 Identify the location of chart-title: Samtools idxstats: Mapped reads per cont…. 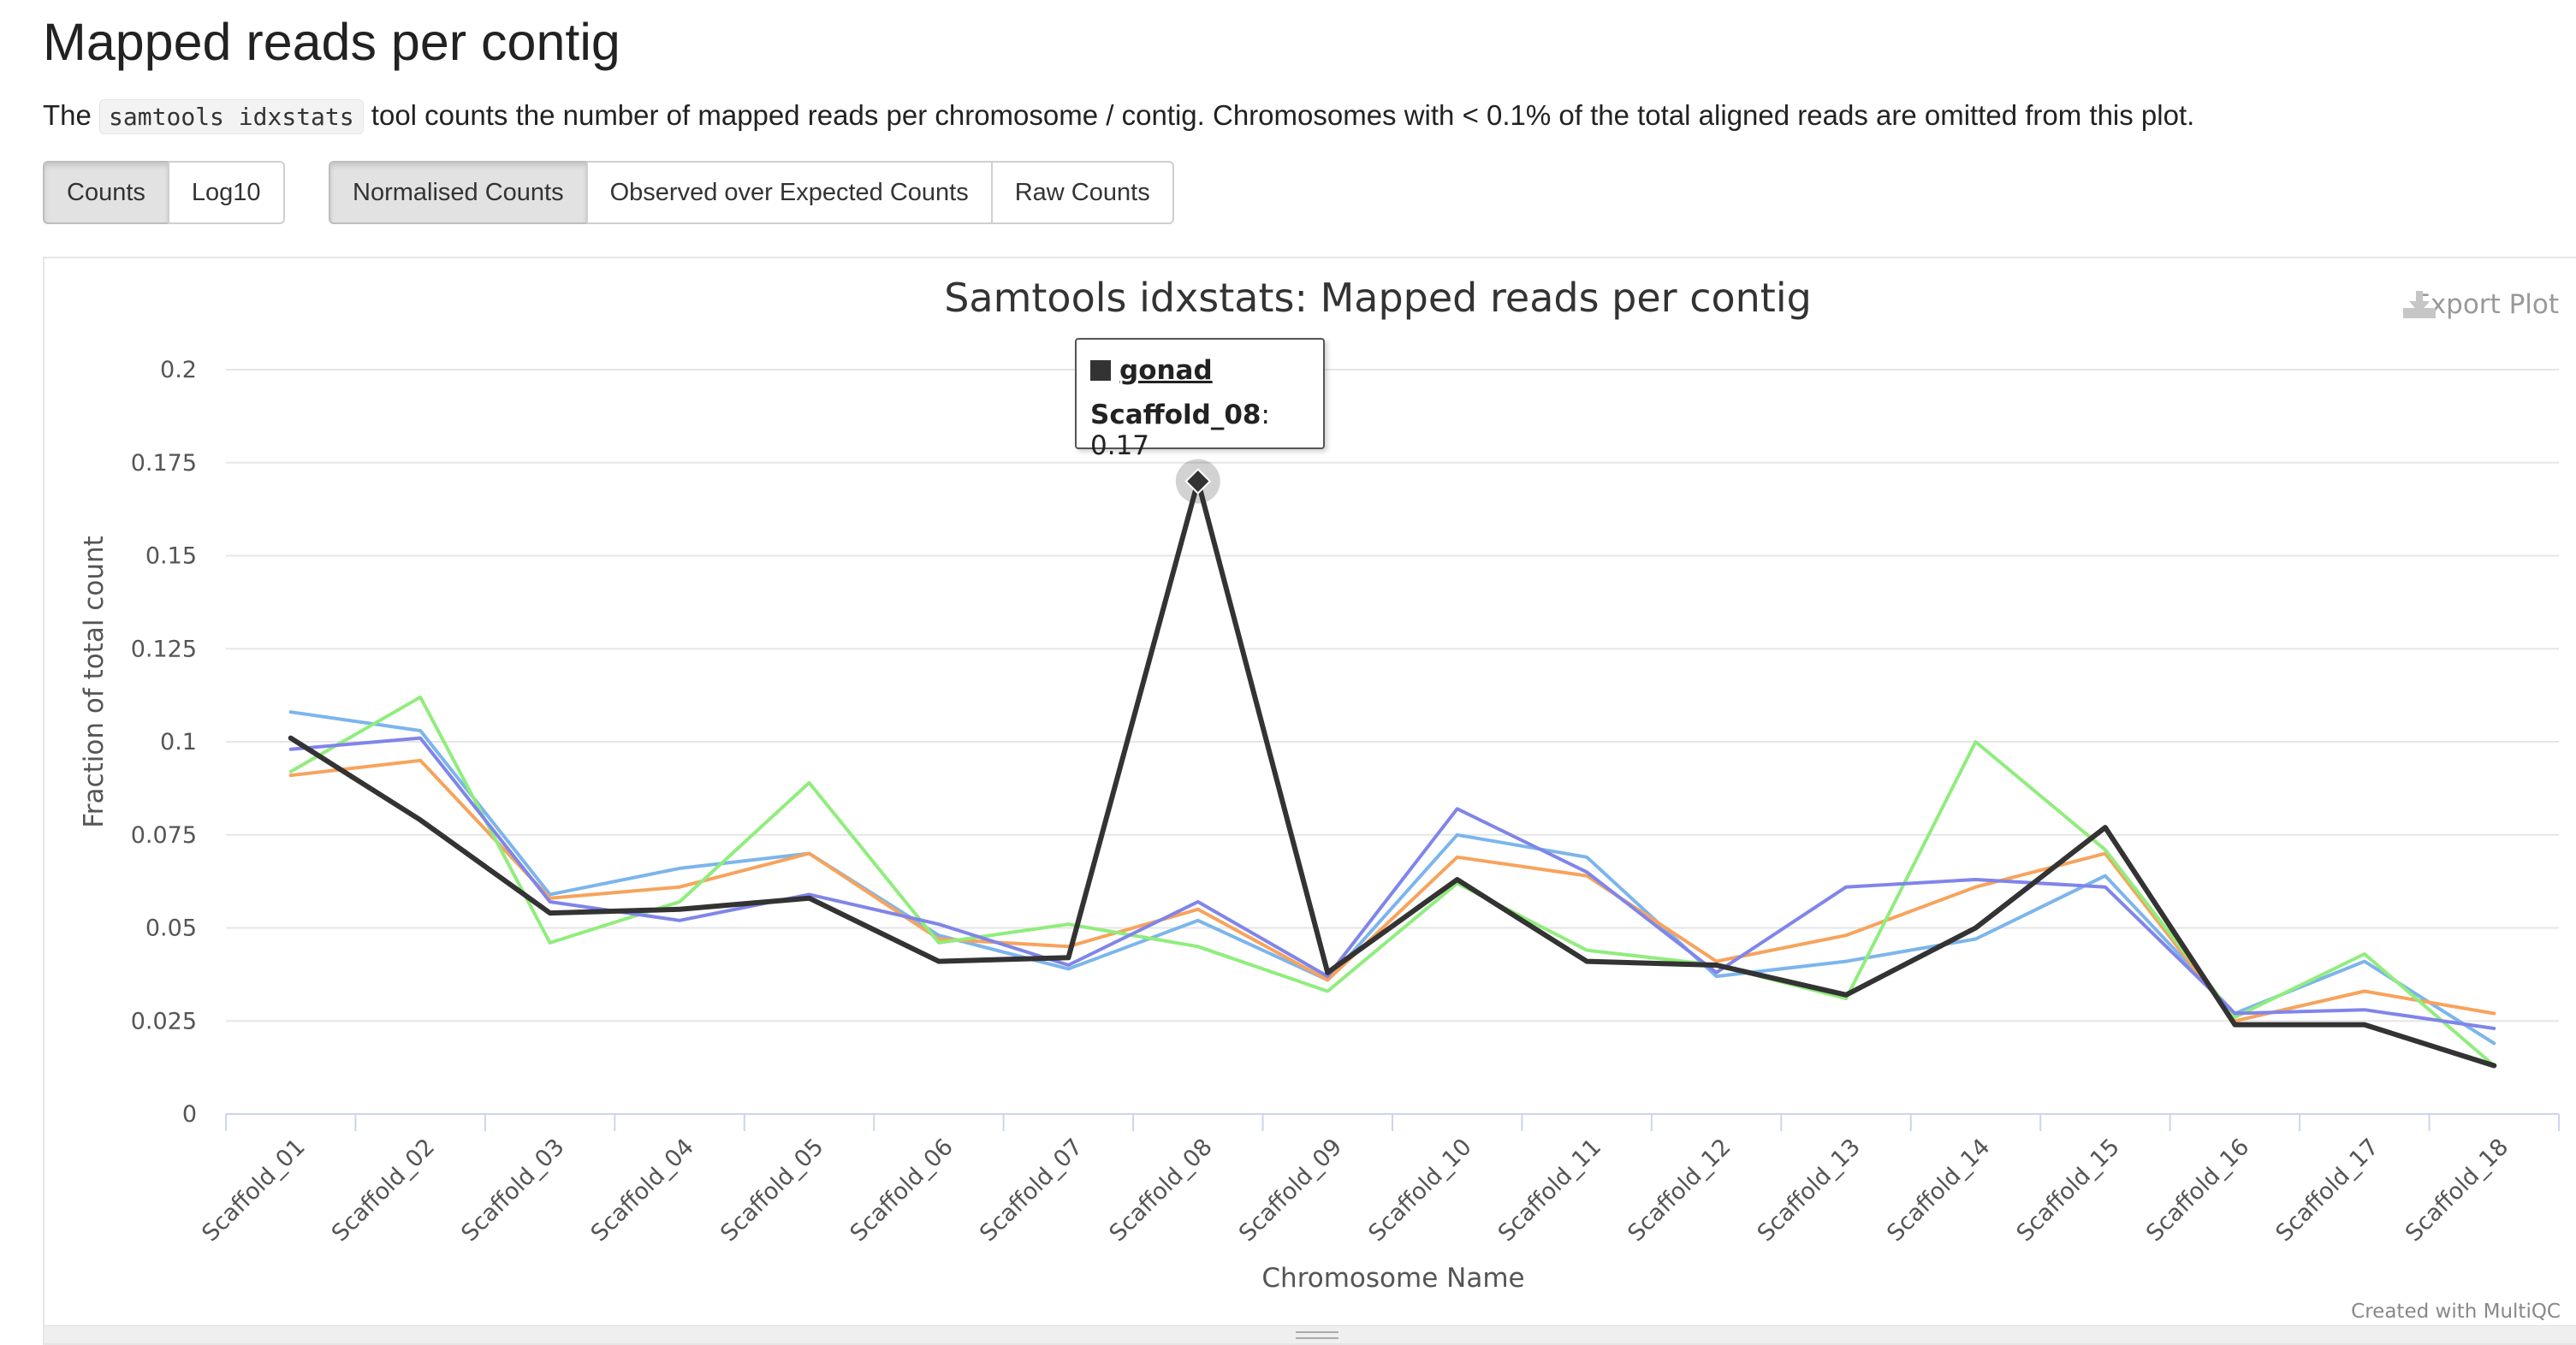
(1378, 298).